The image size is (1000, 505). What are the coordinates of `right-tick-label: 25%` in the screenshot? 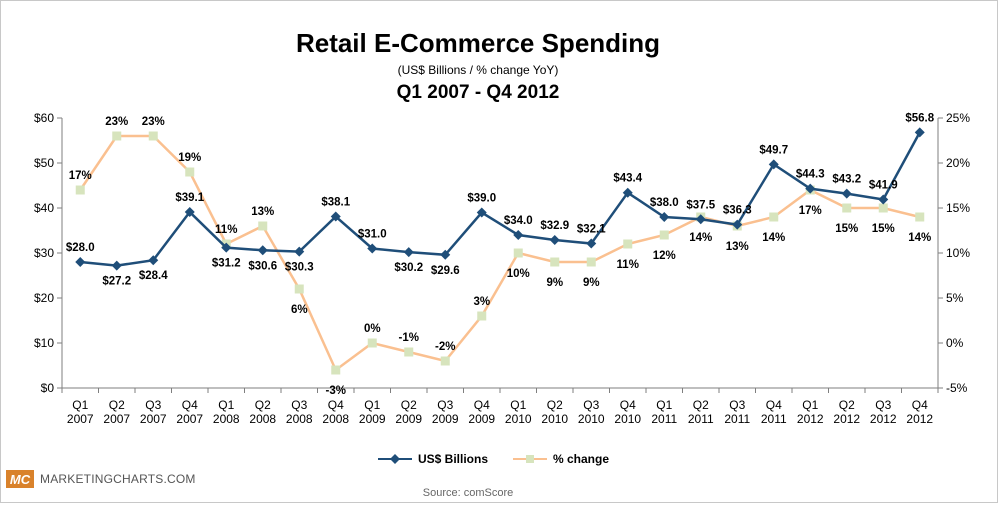 It's located at (958, 118).